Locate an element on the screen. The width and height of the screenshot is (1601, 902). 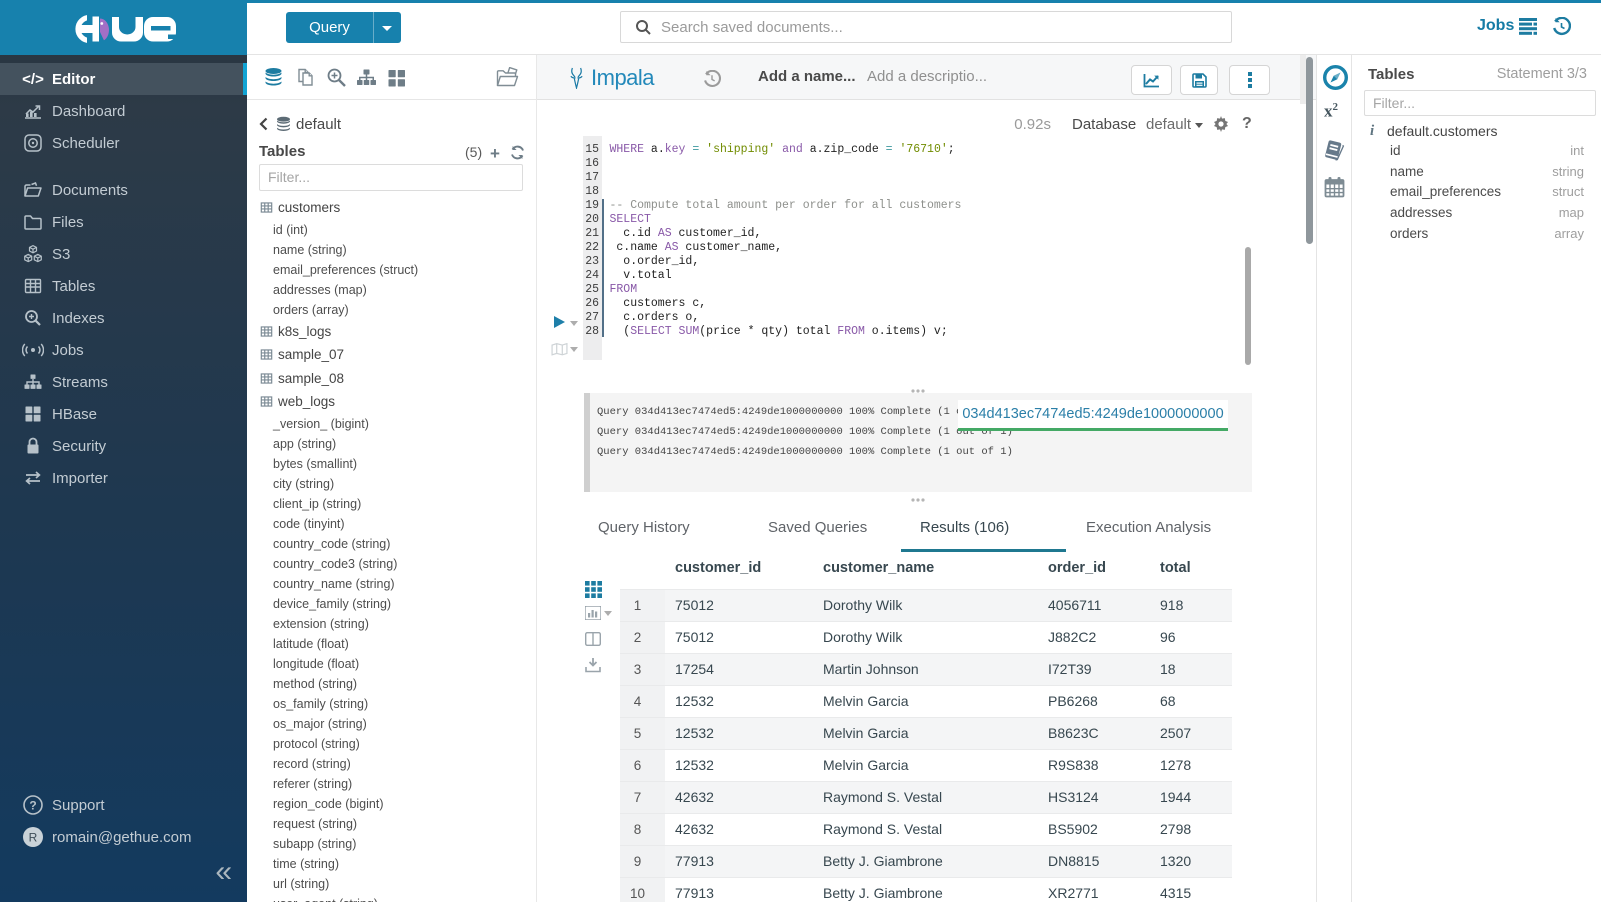
svg-text: R is located at coordinates (33, 838).